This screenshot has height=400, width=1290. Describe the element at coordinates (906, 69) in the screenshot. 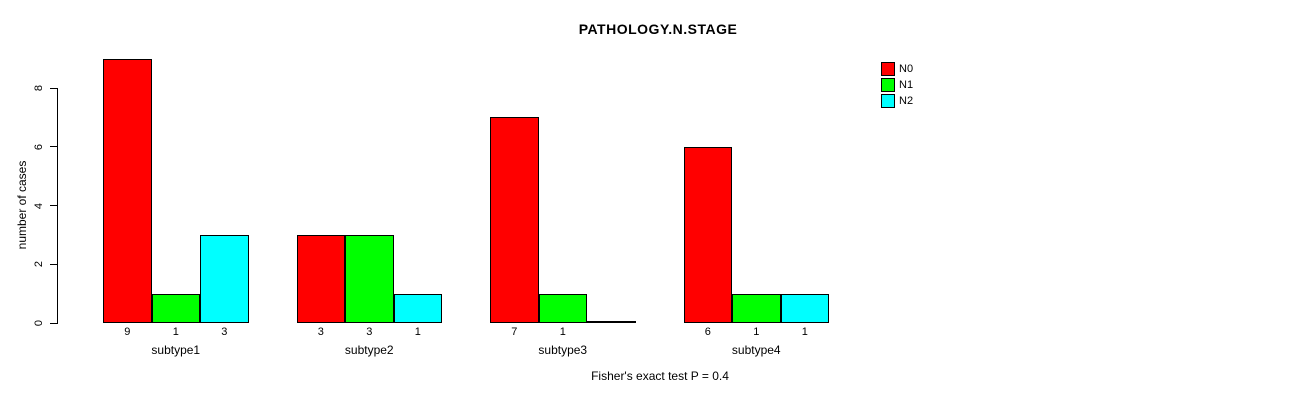

I see `legend-label: N0` at that location.